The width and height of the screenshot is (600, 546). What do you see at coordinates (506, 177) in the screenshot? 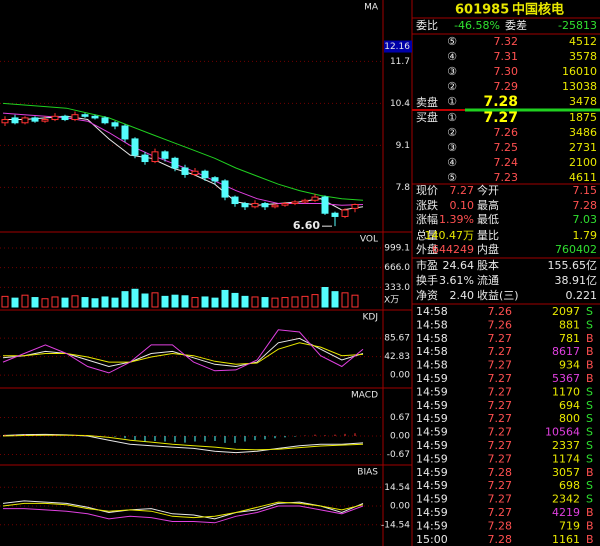
I see `order-price: 7.23` at bounding box center [506, 177].